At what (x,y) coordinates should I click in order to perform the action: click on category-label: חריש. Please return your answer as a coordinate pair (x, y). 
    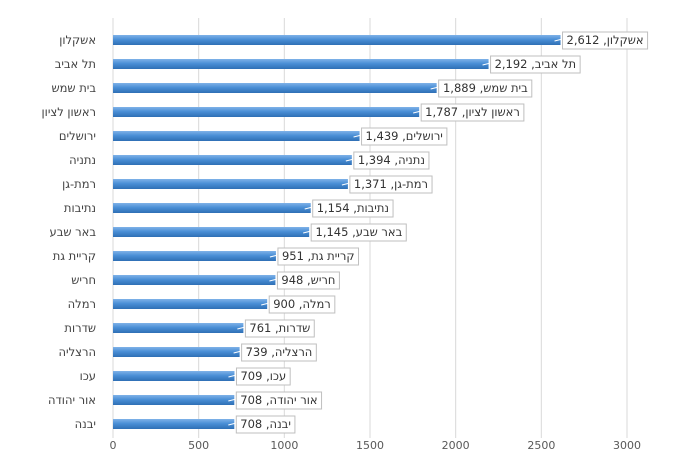
    Looking at the image, I should click on (83, 280).